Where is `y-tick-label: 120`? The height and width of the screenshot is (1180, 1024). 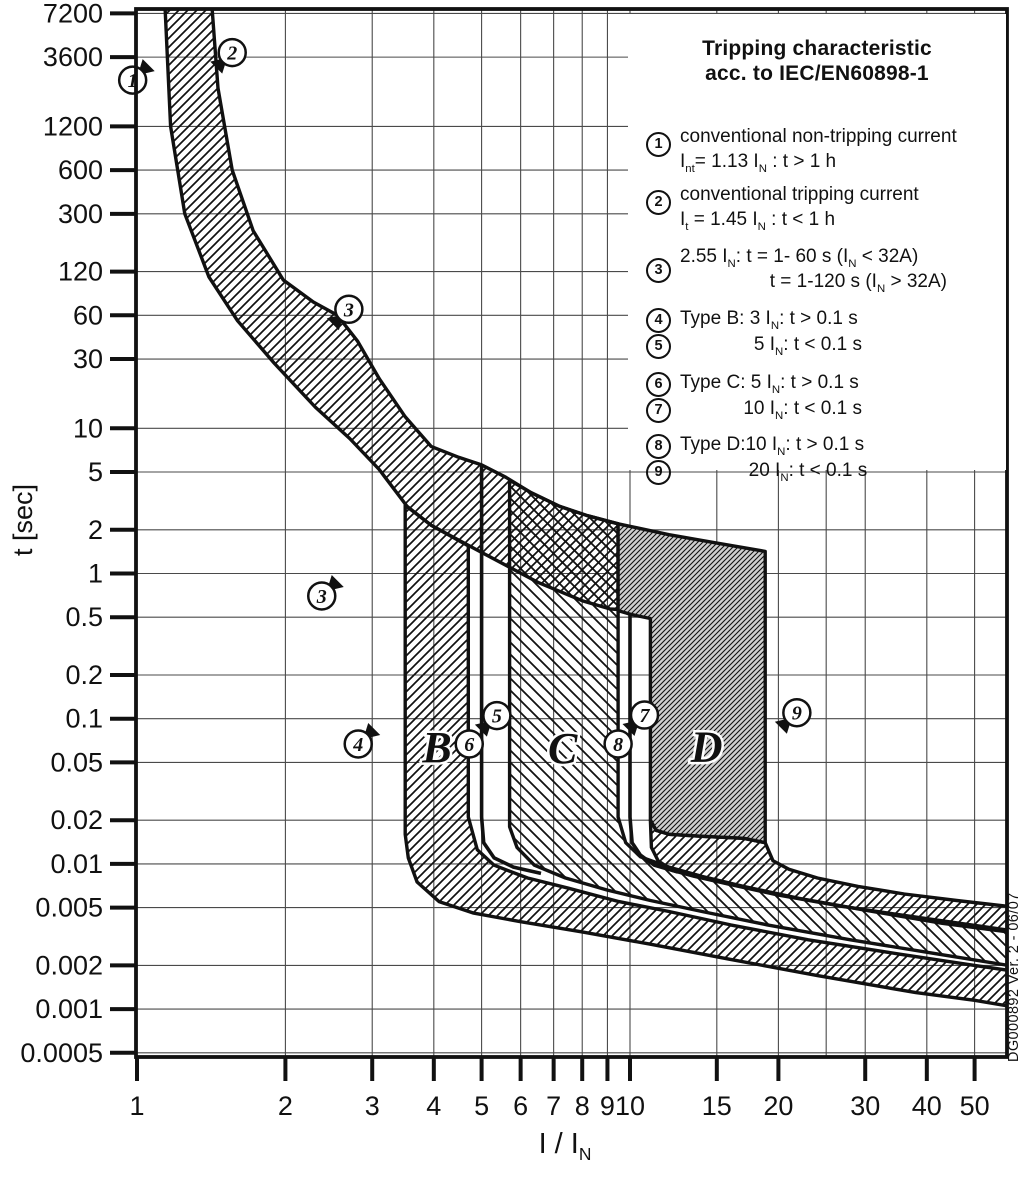 y-tick-label: 120 is located at coordinates (80, 272).